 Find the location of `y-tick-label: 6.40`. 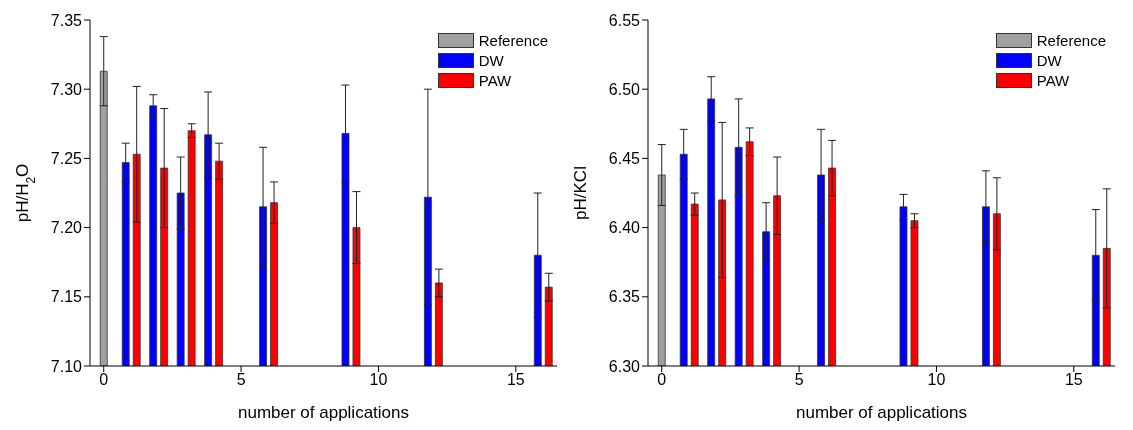

y-tick-label: 6.40 is located at coordinates (624, 228).